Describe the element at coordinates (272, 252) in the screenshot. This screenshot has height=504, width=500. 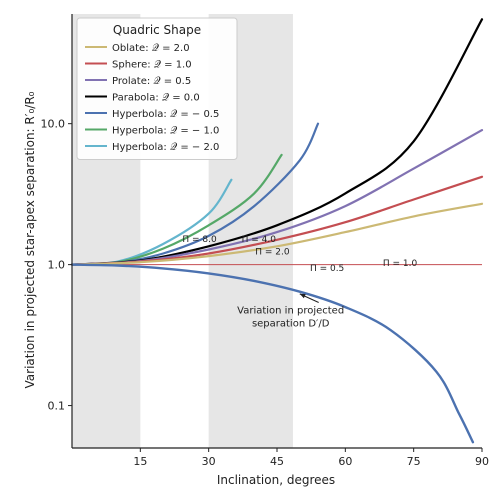
I see `pi-label-3: Π = 2.0` at that location.